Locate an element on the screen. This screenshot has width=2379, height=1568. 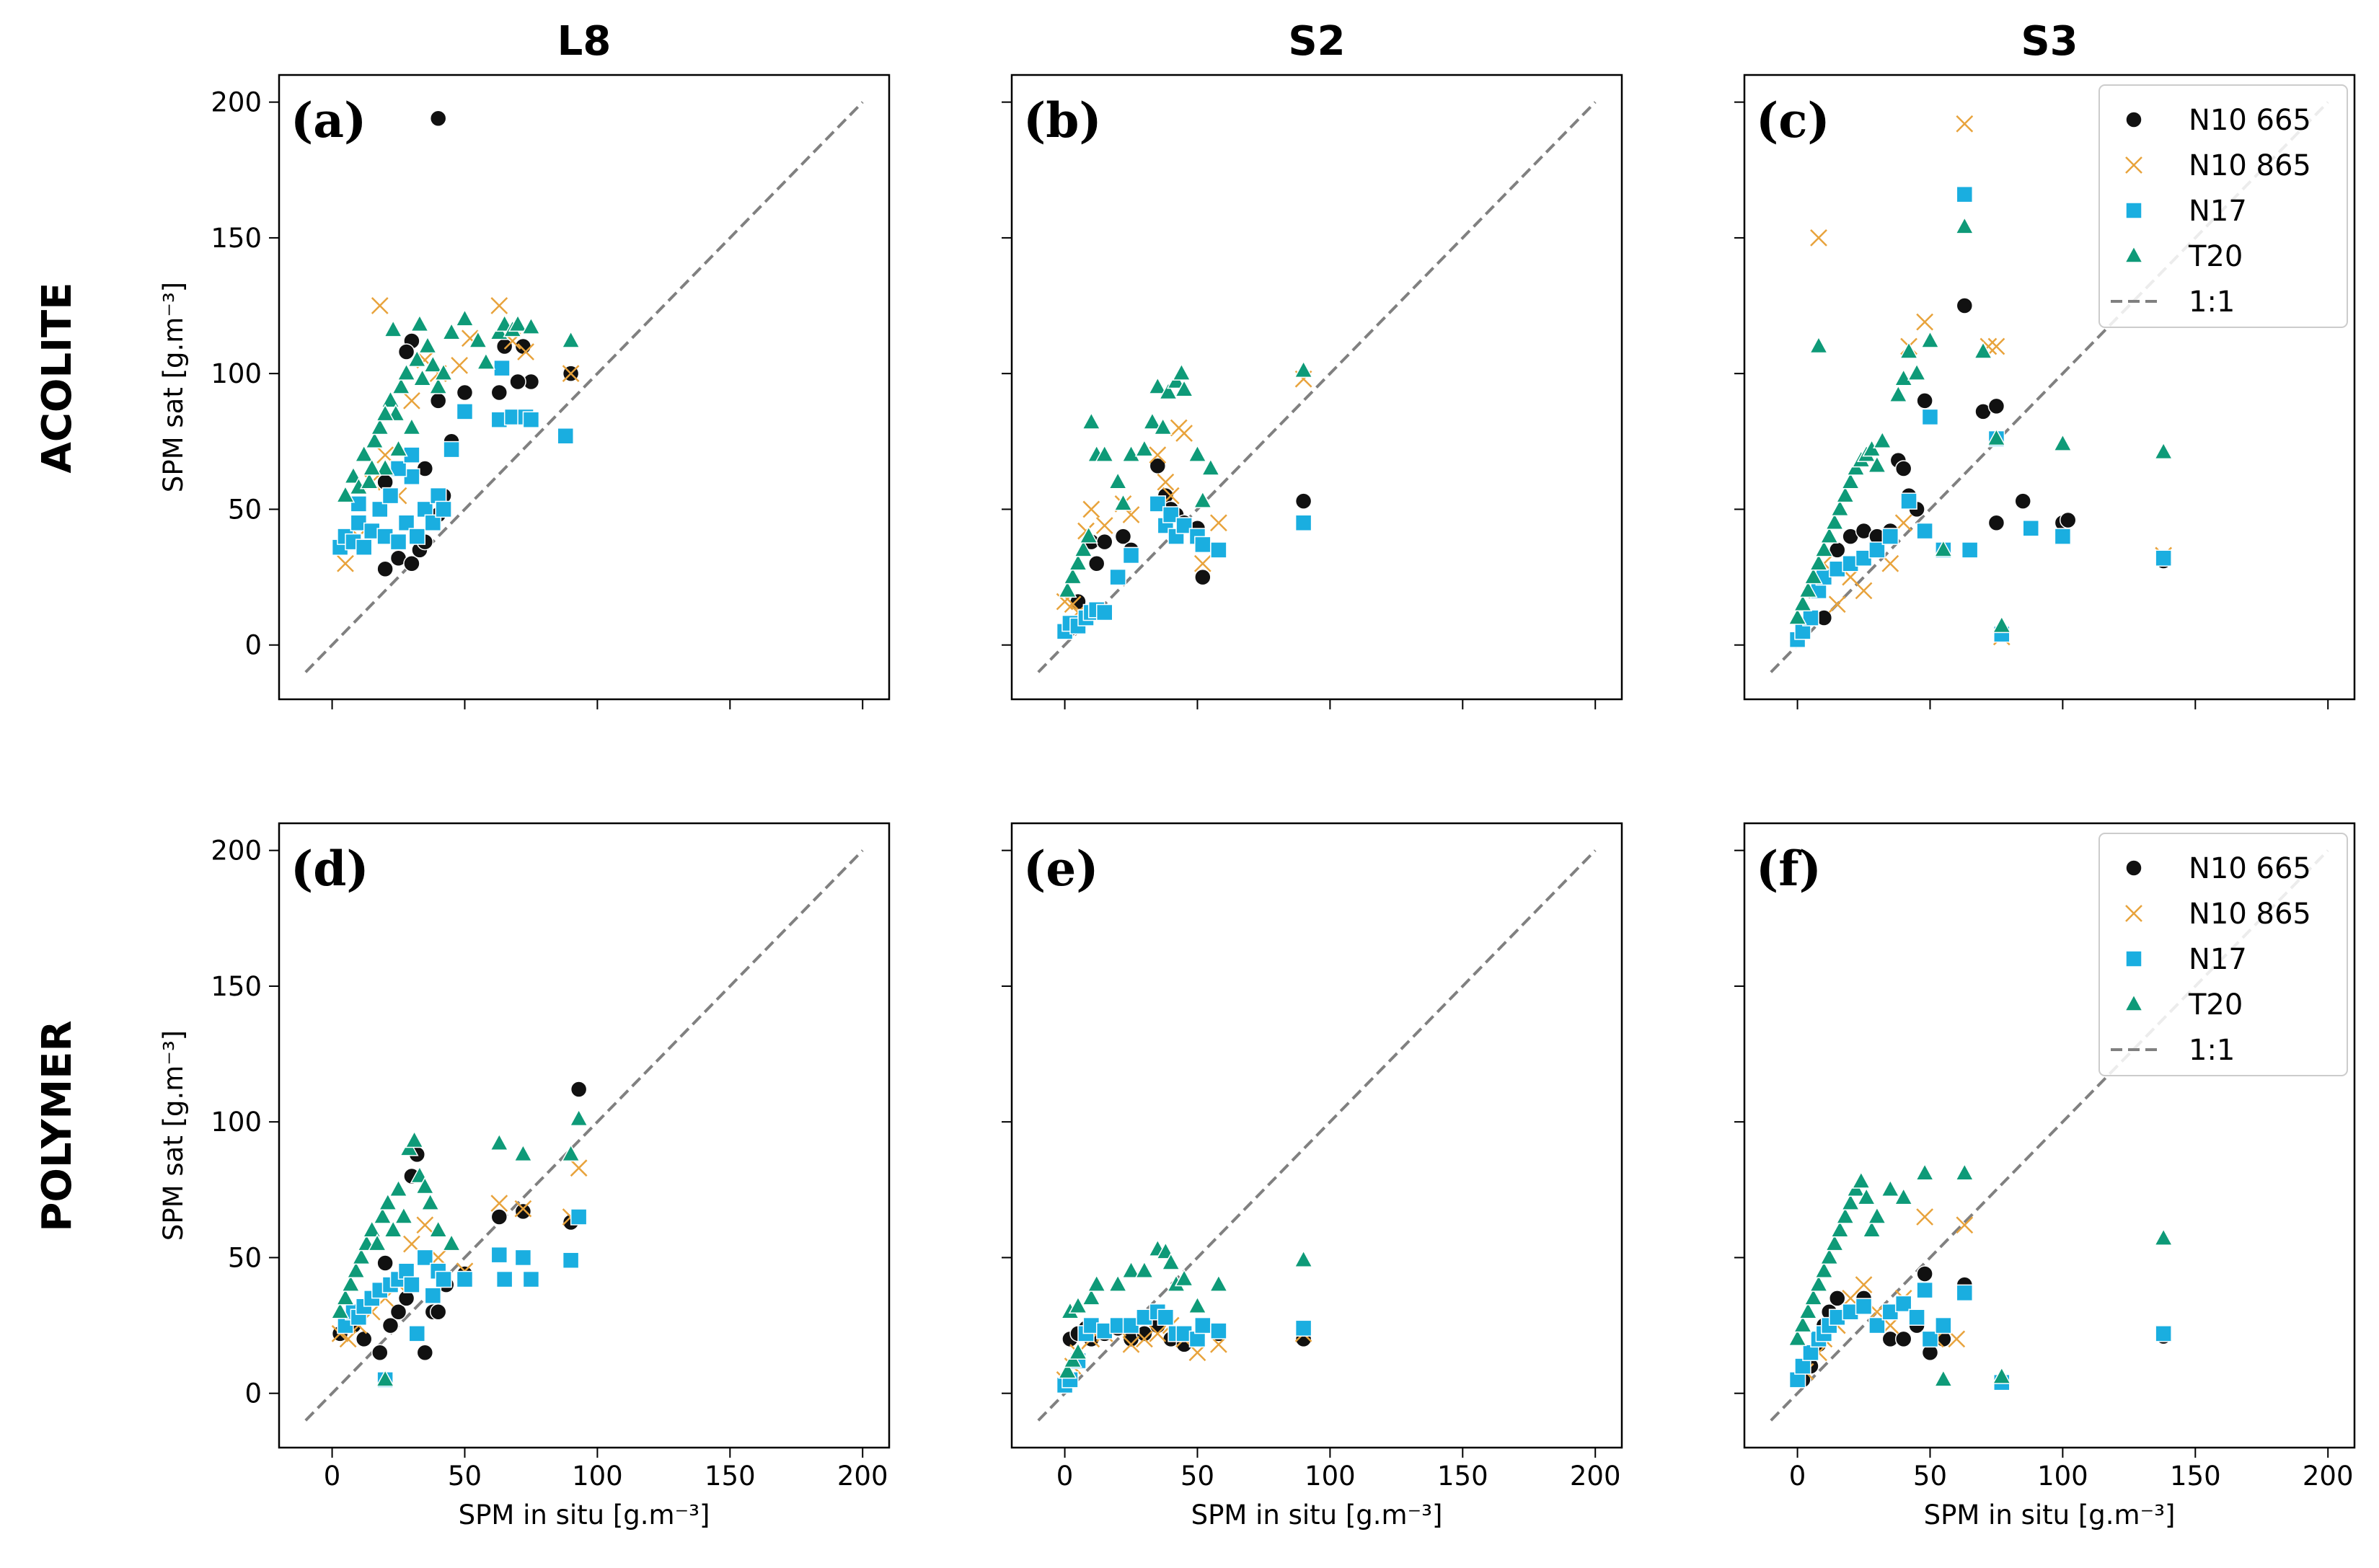
y-axis-label: SPM sat [g.m⁻³] is located at coordinates (173, 1135).